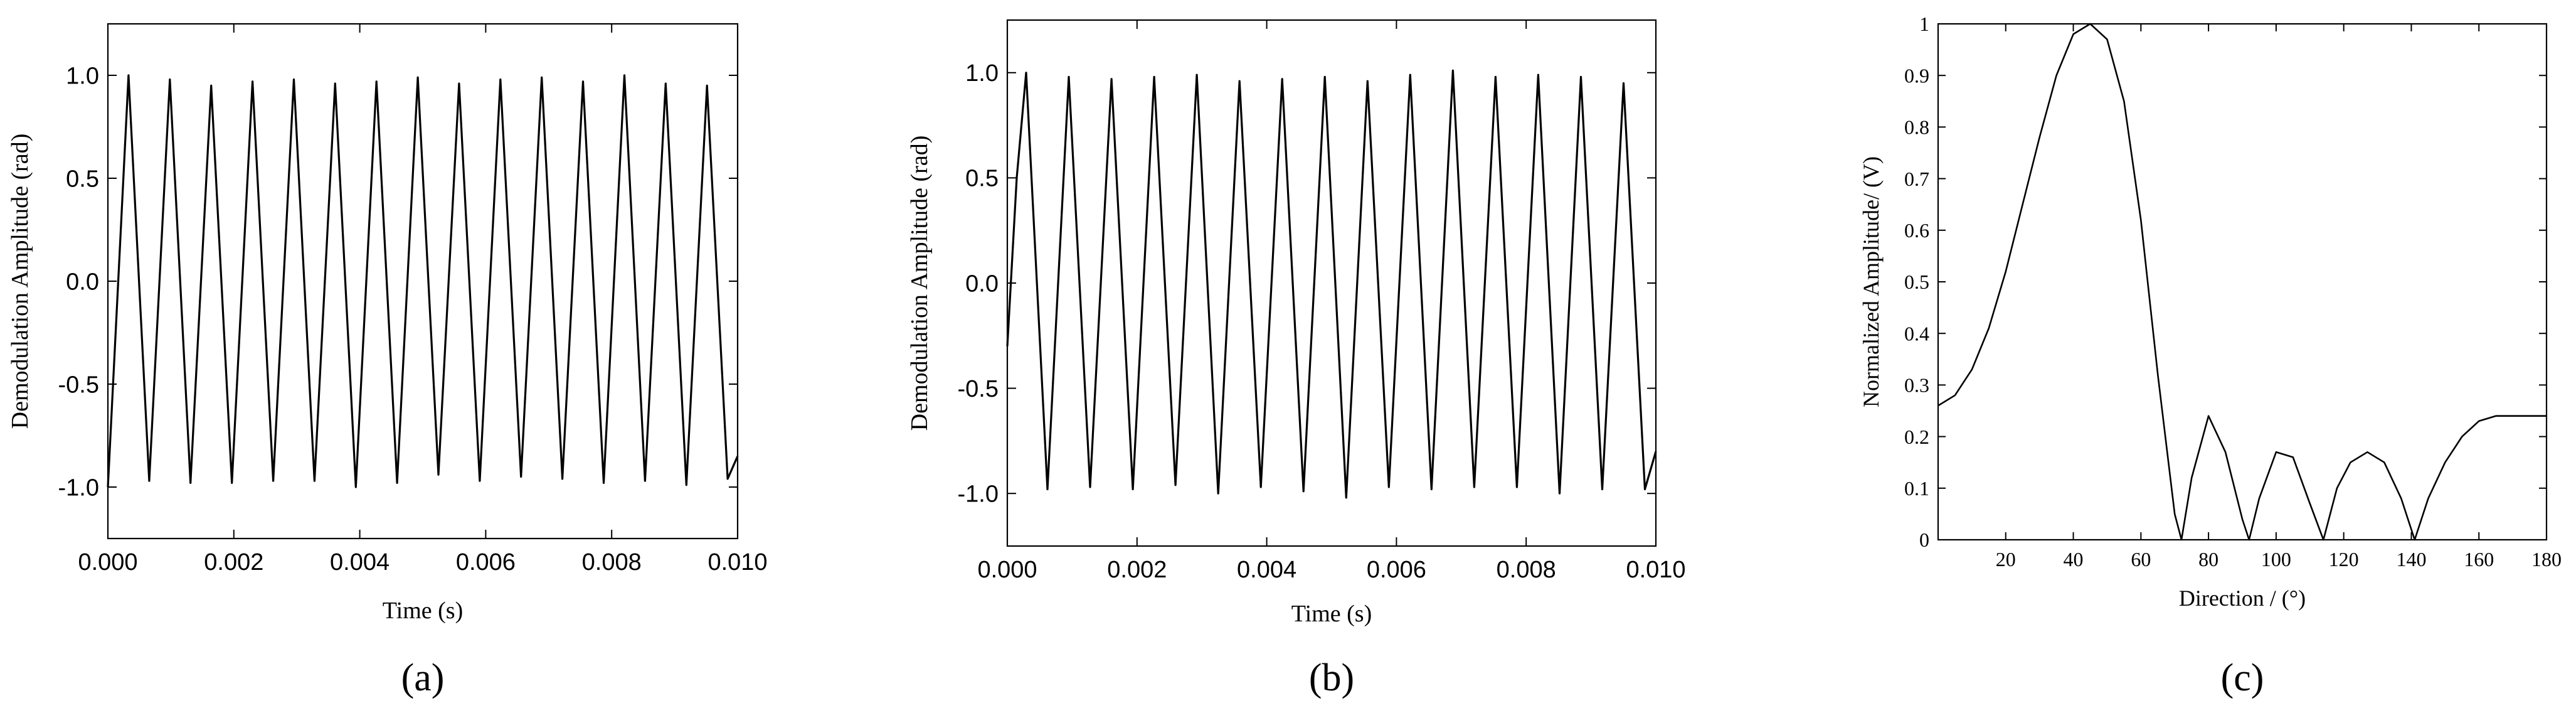 The height and width of the screenshot is (713, 2576). Describe the element at coordinates (423, 678) in the screenshot. I see `panel-label: (a)` at that location.